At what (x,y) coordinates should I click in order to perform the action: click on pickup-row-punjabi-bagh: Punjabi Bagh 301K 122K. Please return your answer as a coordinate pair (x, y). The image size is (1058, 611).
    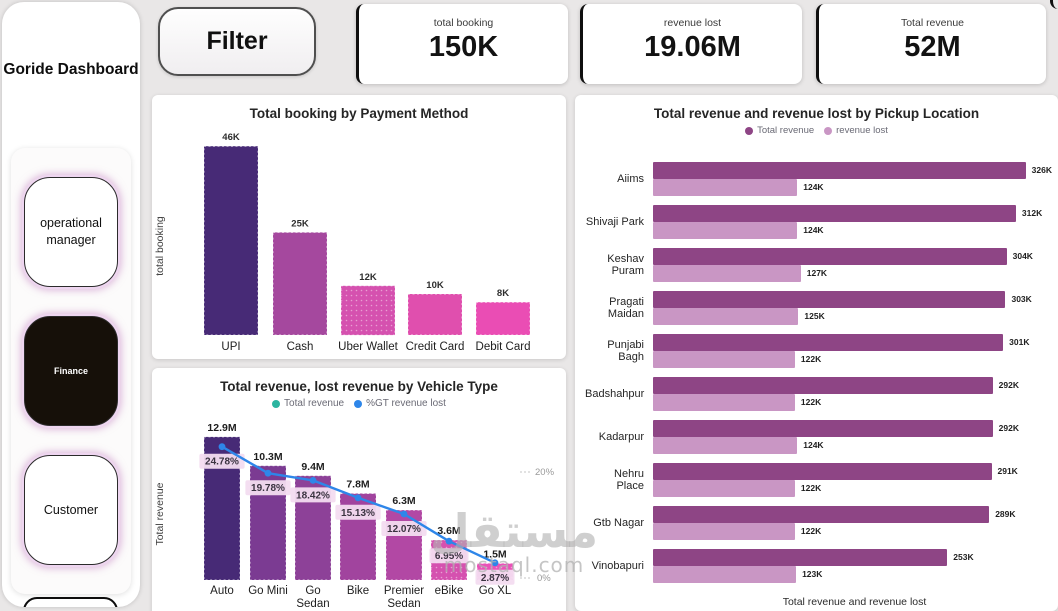
    Looking at the image, I should click on (818, 350).